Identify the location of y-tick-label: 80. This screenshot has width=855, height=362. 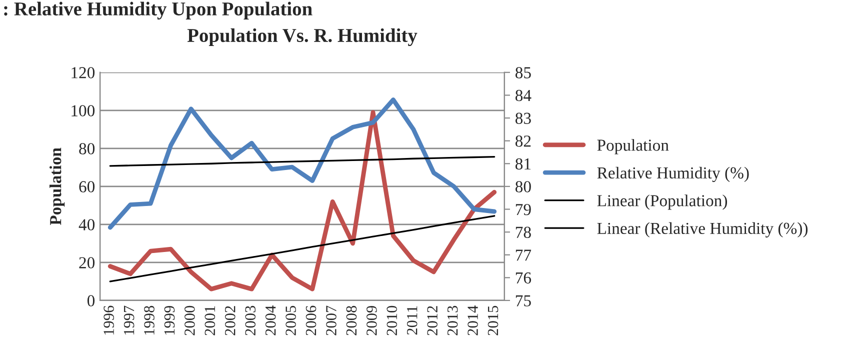
(87, 148).